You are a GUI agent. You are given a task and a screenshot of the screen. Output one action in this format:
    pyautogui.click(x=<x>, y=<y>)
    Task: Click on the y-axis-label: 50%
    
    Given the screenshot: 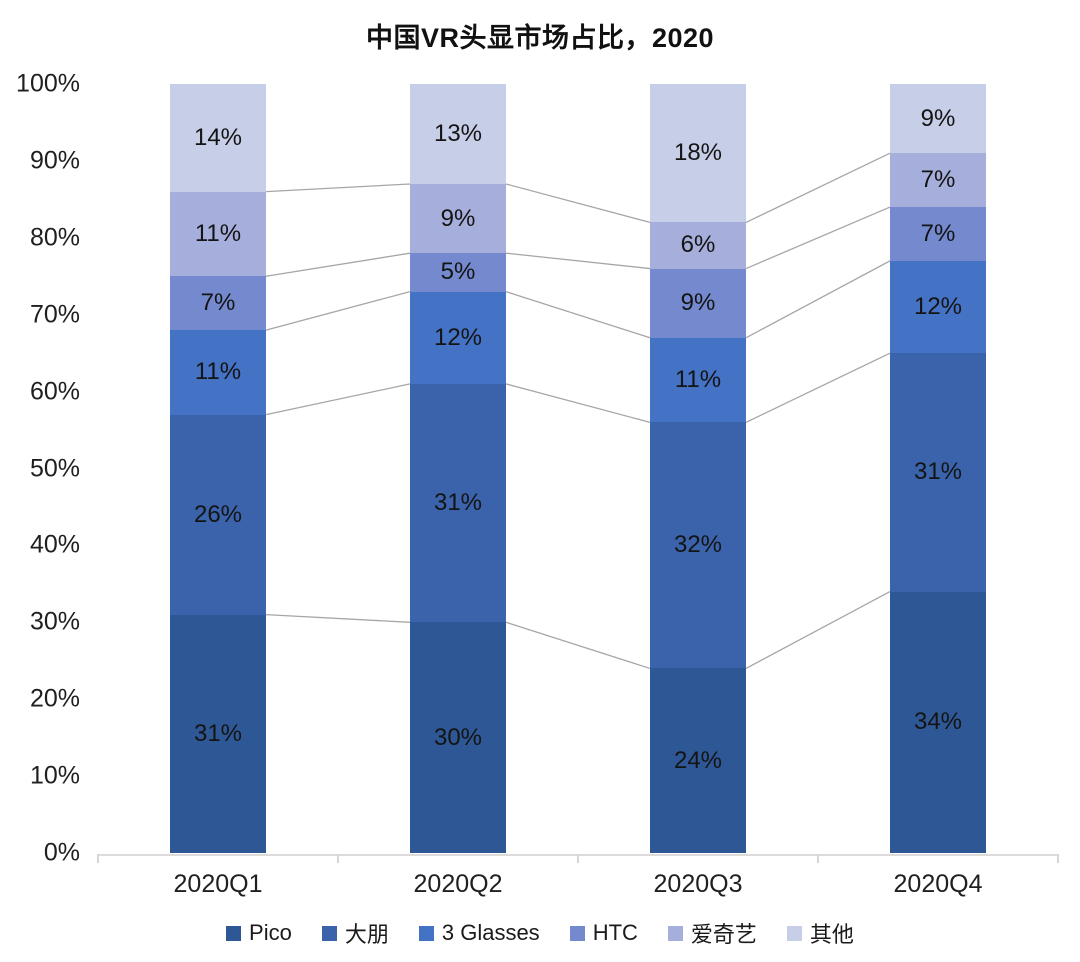 What is the action you would take?
    pyautogui.click(x=54, y=468)
    